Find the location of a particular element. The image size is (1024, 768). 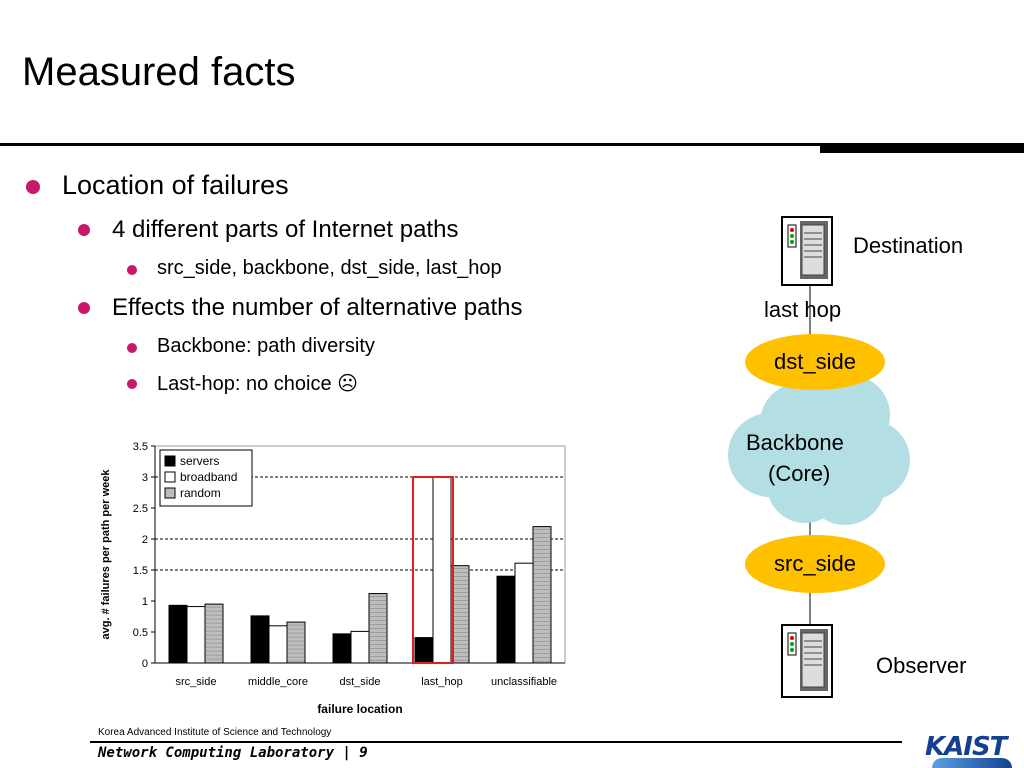

y-tick-label: 0.5 is located at coordinates (140, 633).